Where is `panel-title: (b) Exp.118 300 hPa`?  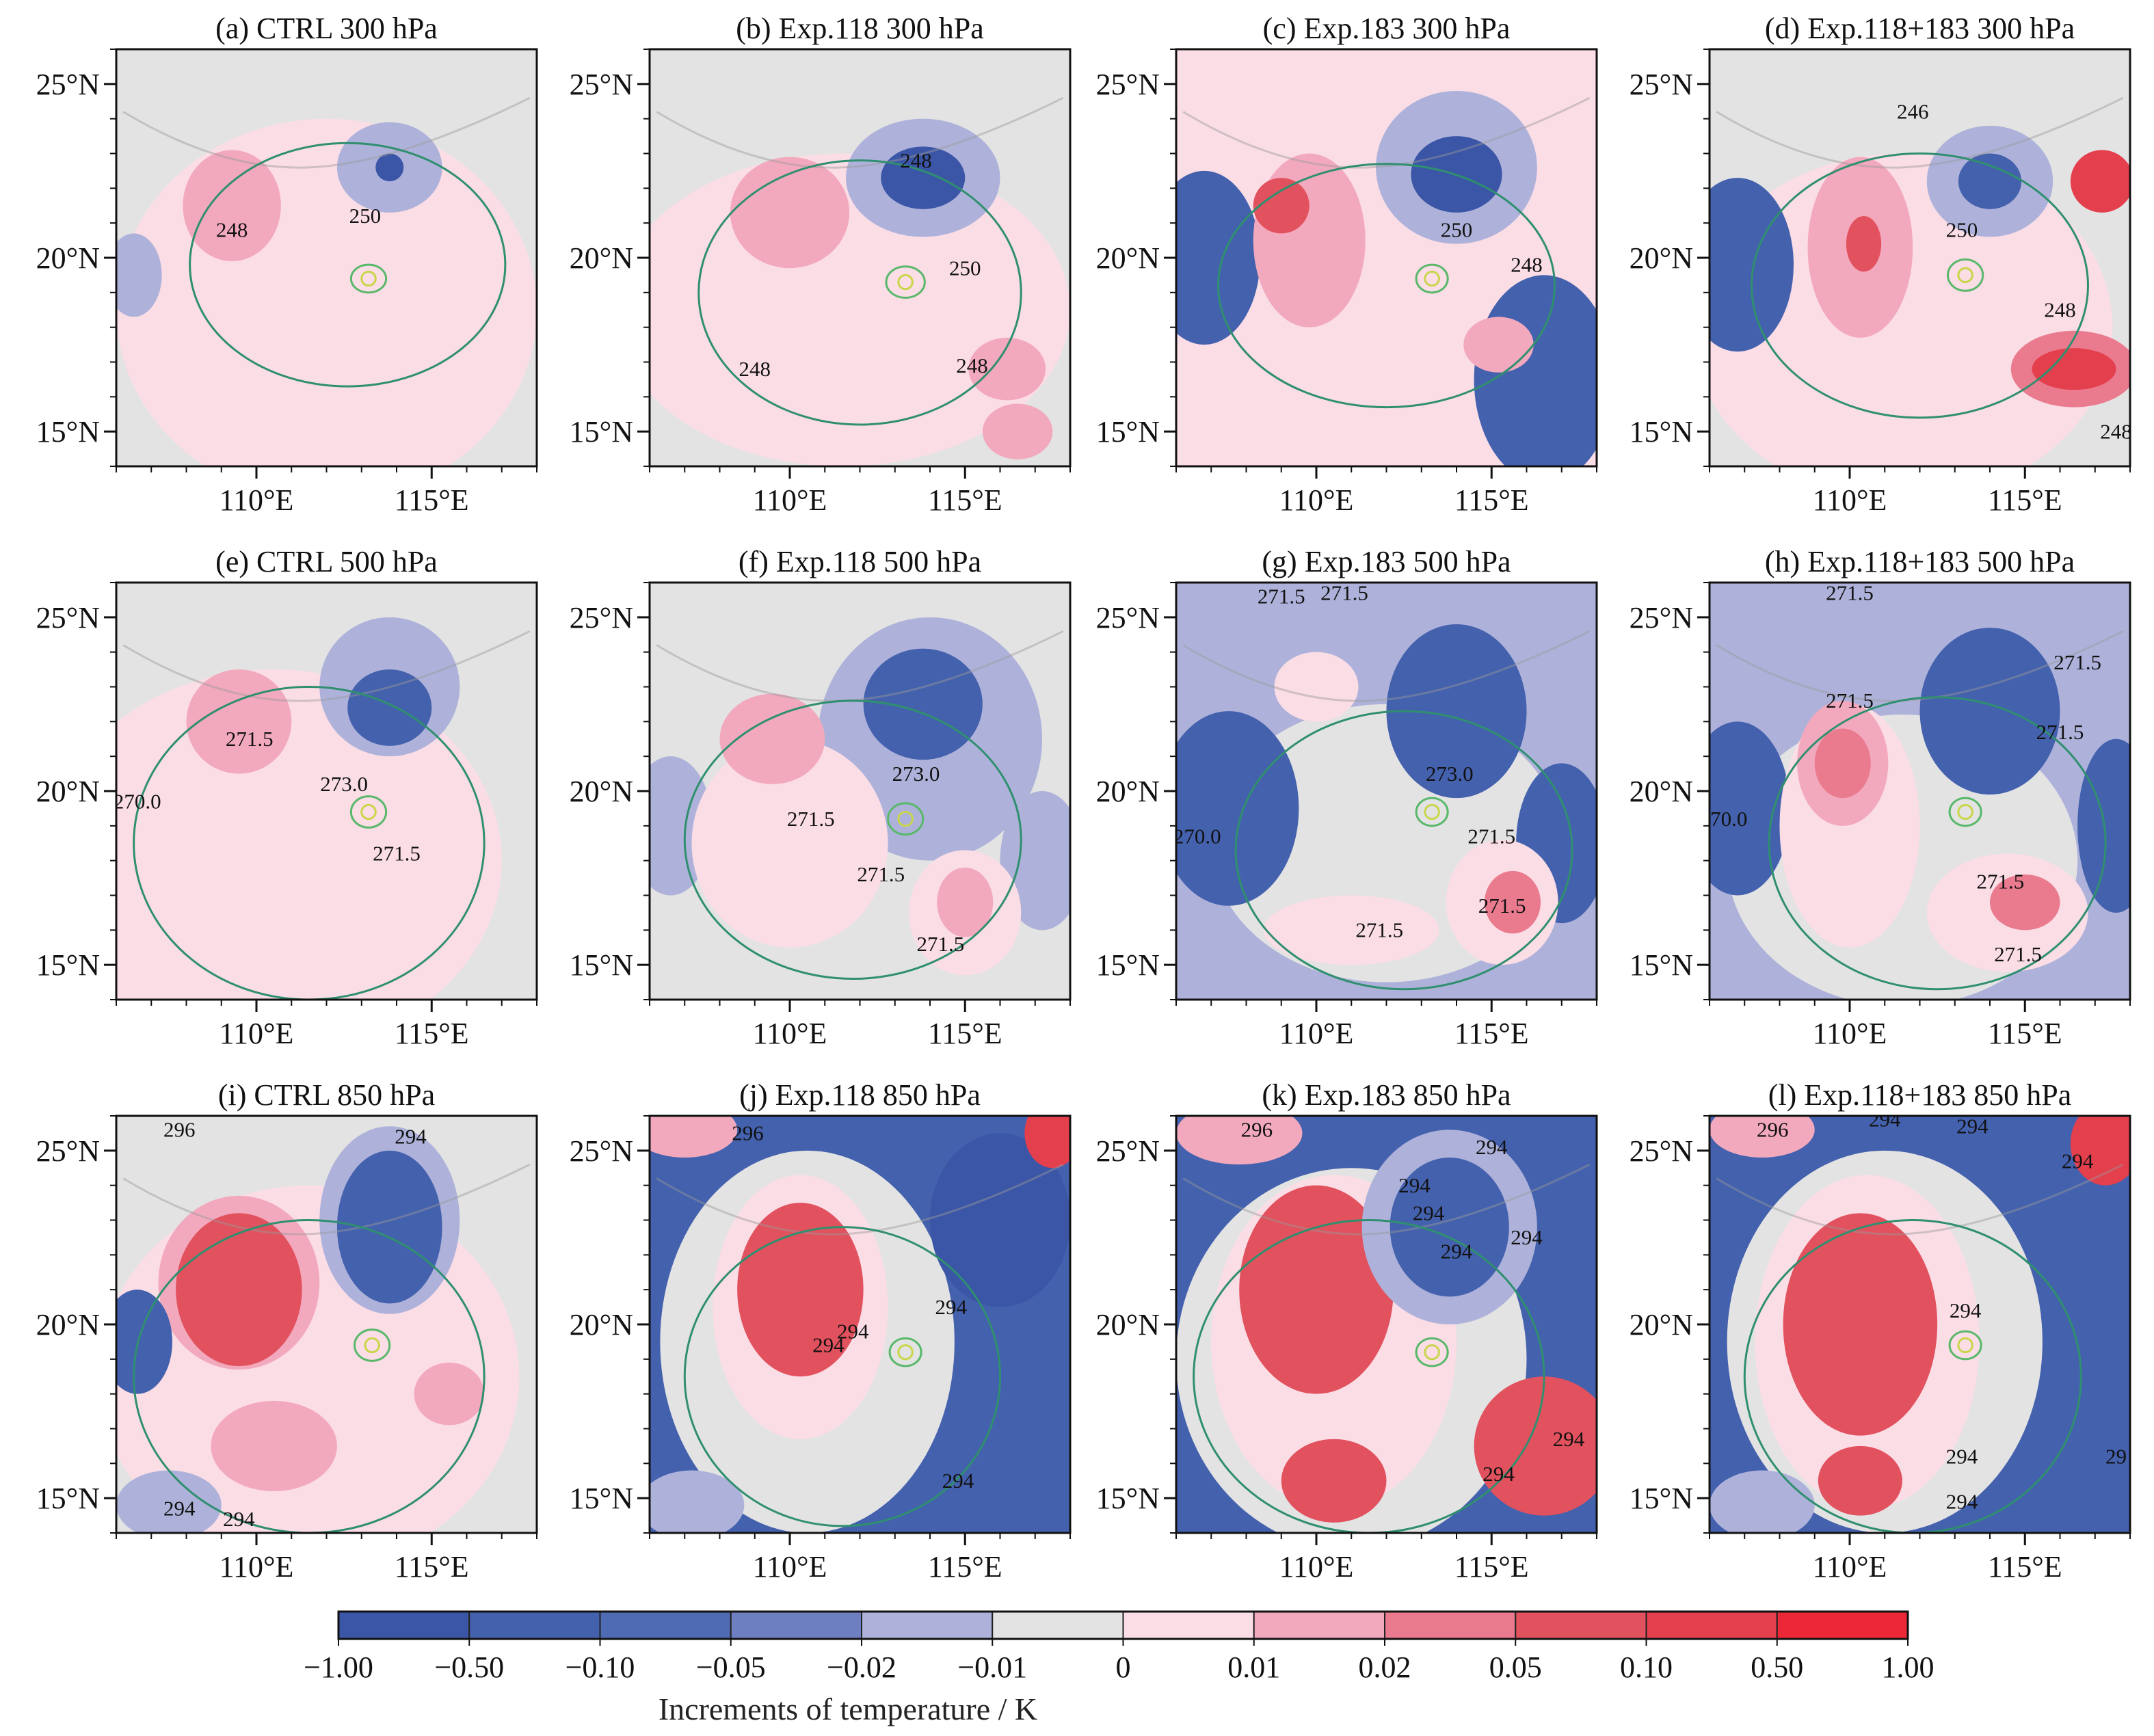
panel-title: (b) Exp.118 300 hPa is located at coordinates (860, 28).